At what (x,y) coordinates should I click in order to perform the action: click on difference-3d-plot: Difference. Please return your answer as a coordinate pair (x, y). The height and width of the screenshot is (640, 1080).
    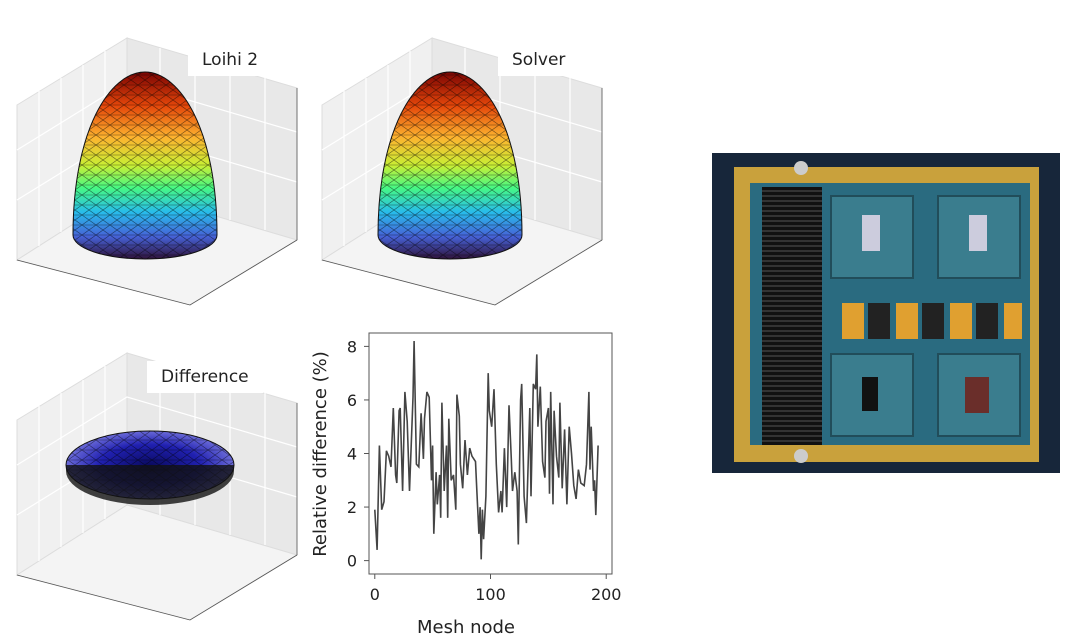
    Looking at the image, I should click on (155, 475).